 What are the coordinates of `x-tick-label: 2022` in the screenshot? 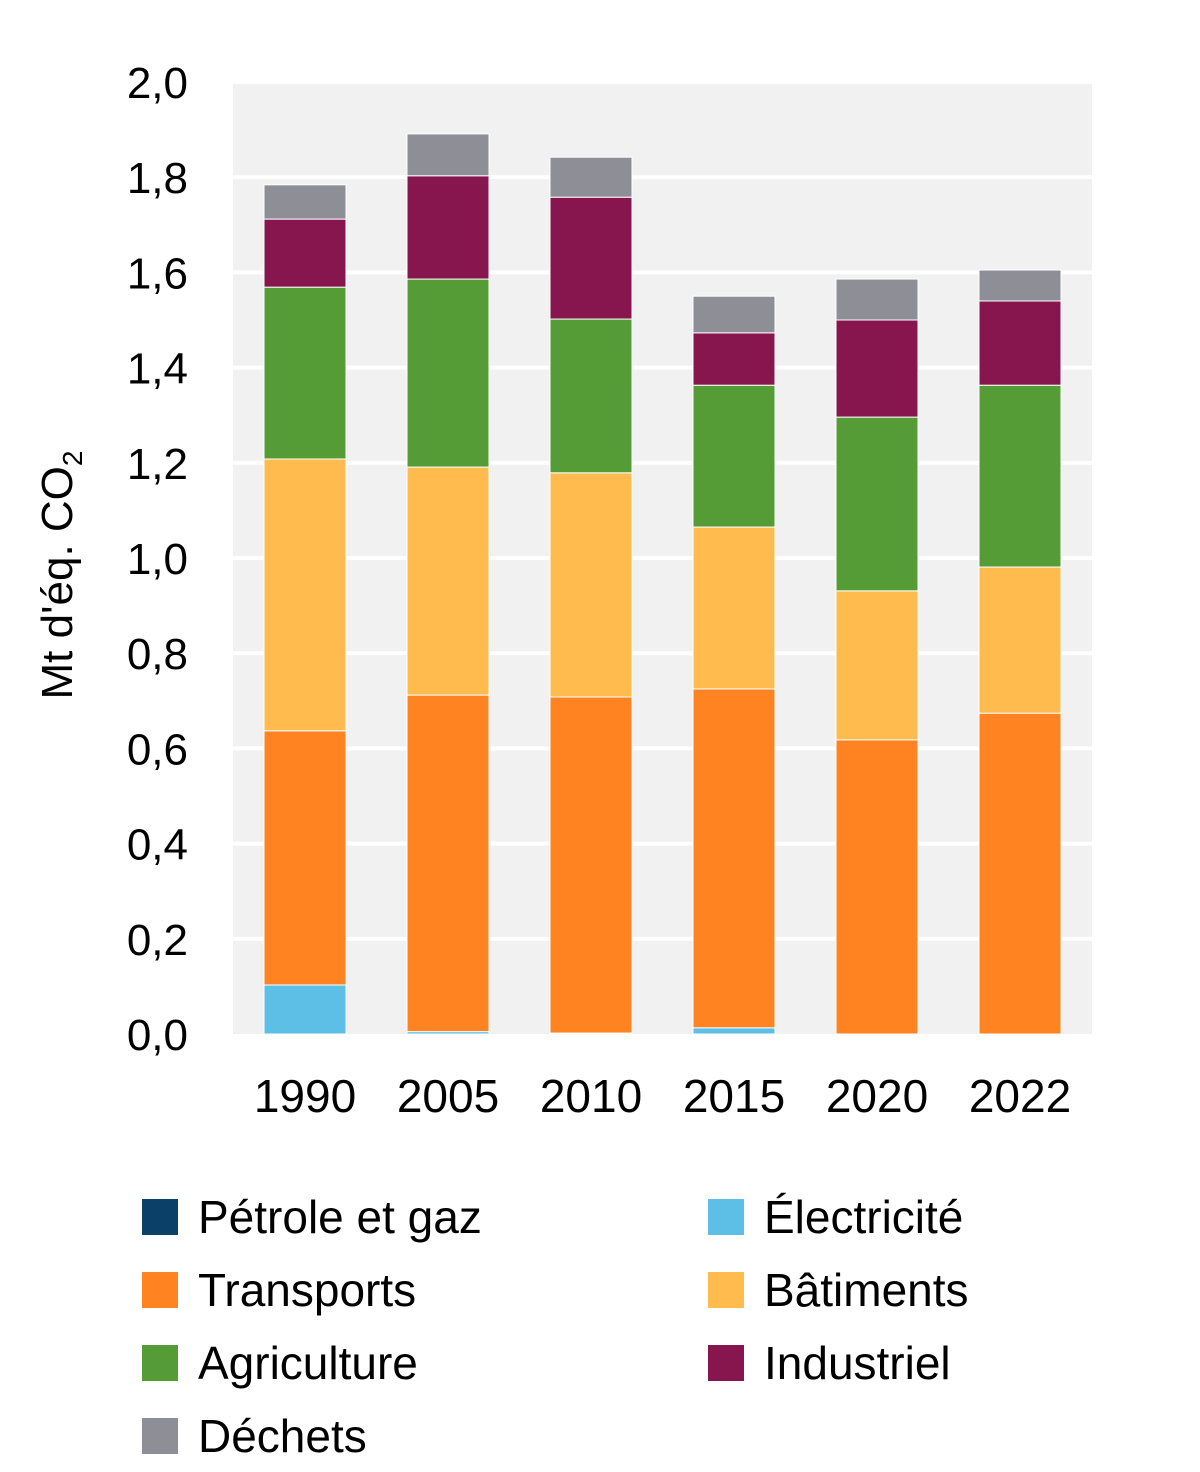 It's located at (1020, 1096).